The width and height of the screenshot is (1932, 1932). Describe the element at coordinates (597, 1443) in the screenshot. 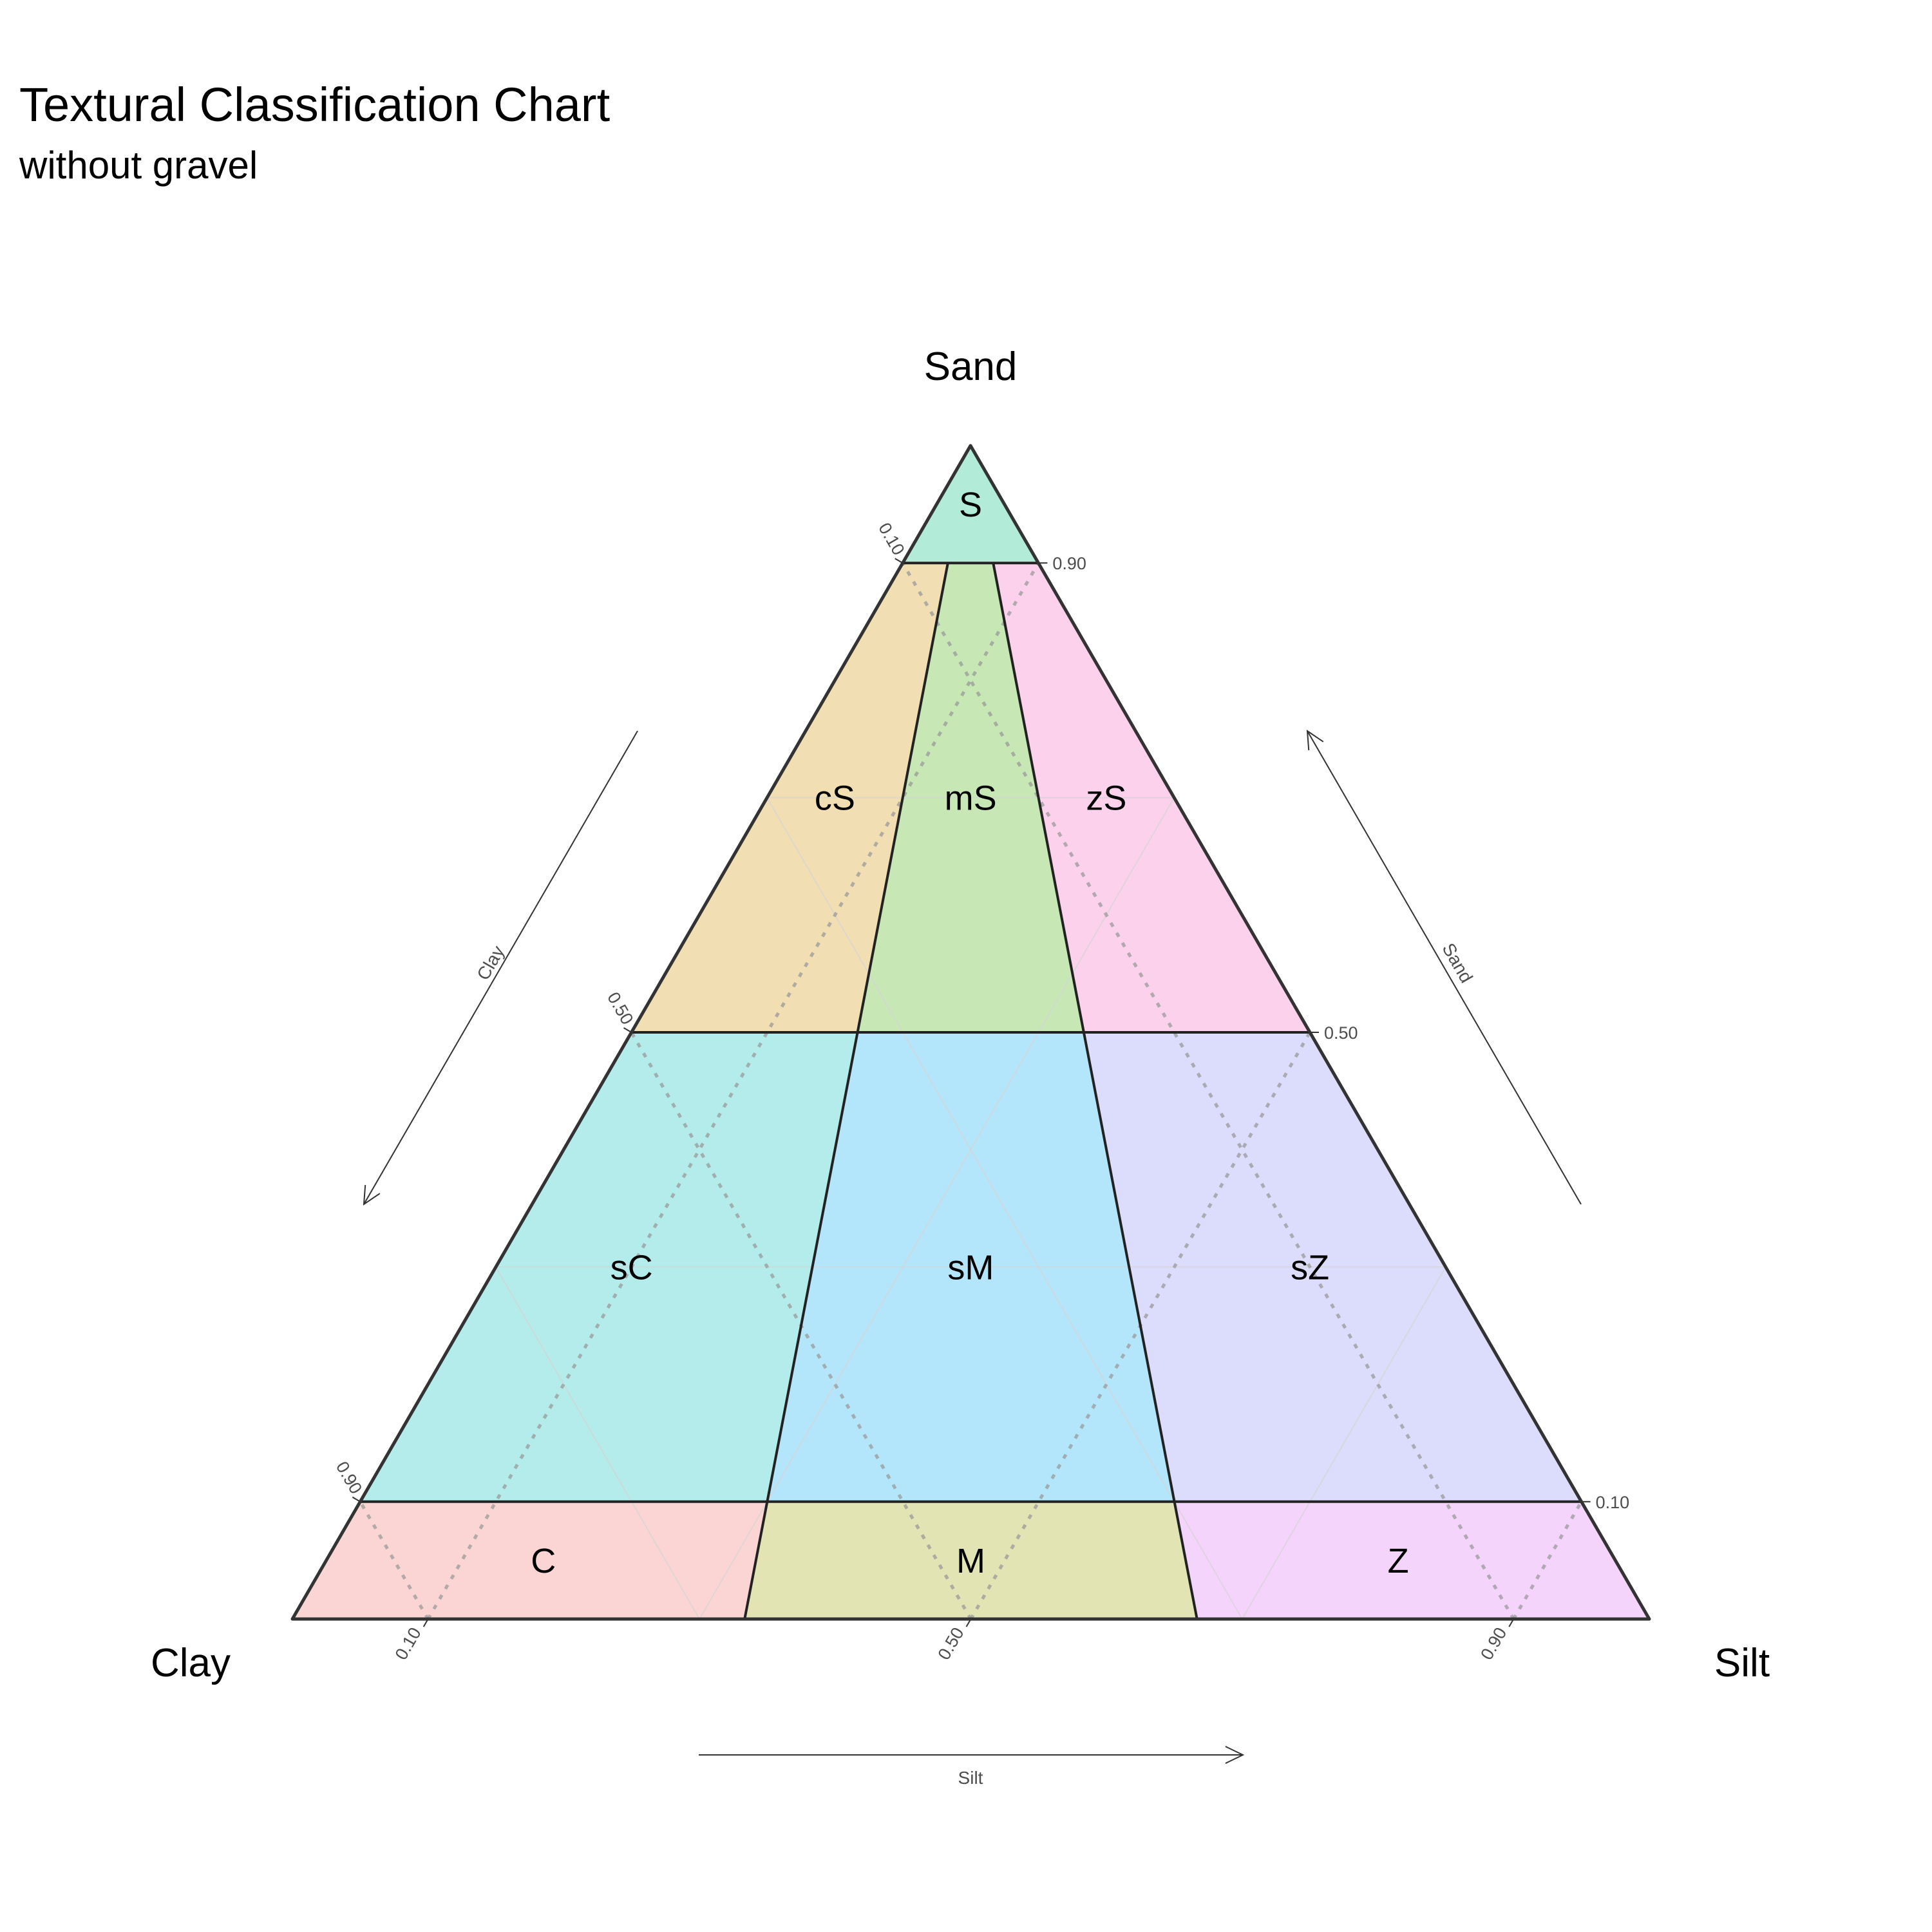

I see `grid-clay-0.7` at that location.